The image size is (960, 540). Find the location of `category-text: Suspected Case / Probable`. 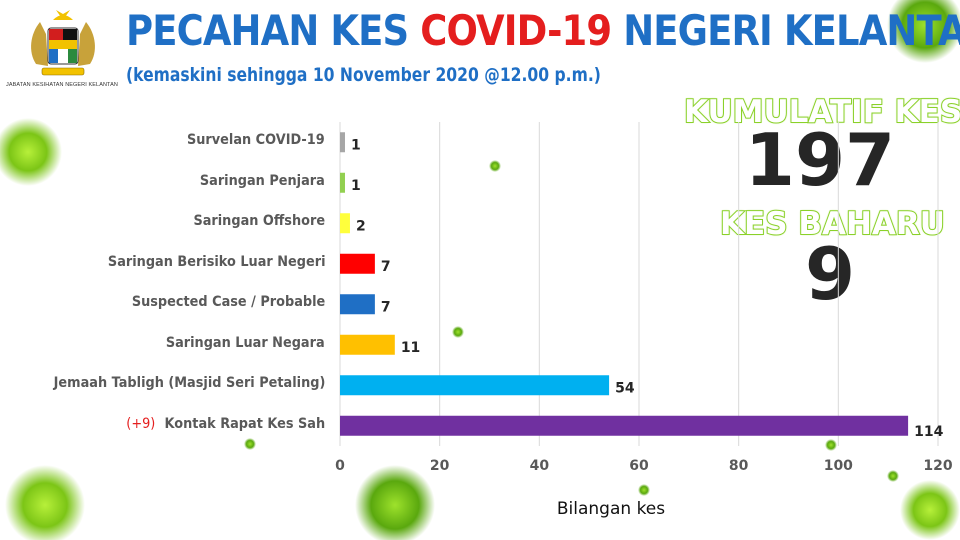

category-text: Suspected Case / Probable is located at coordinates (228, 302).